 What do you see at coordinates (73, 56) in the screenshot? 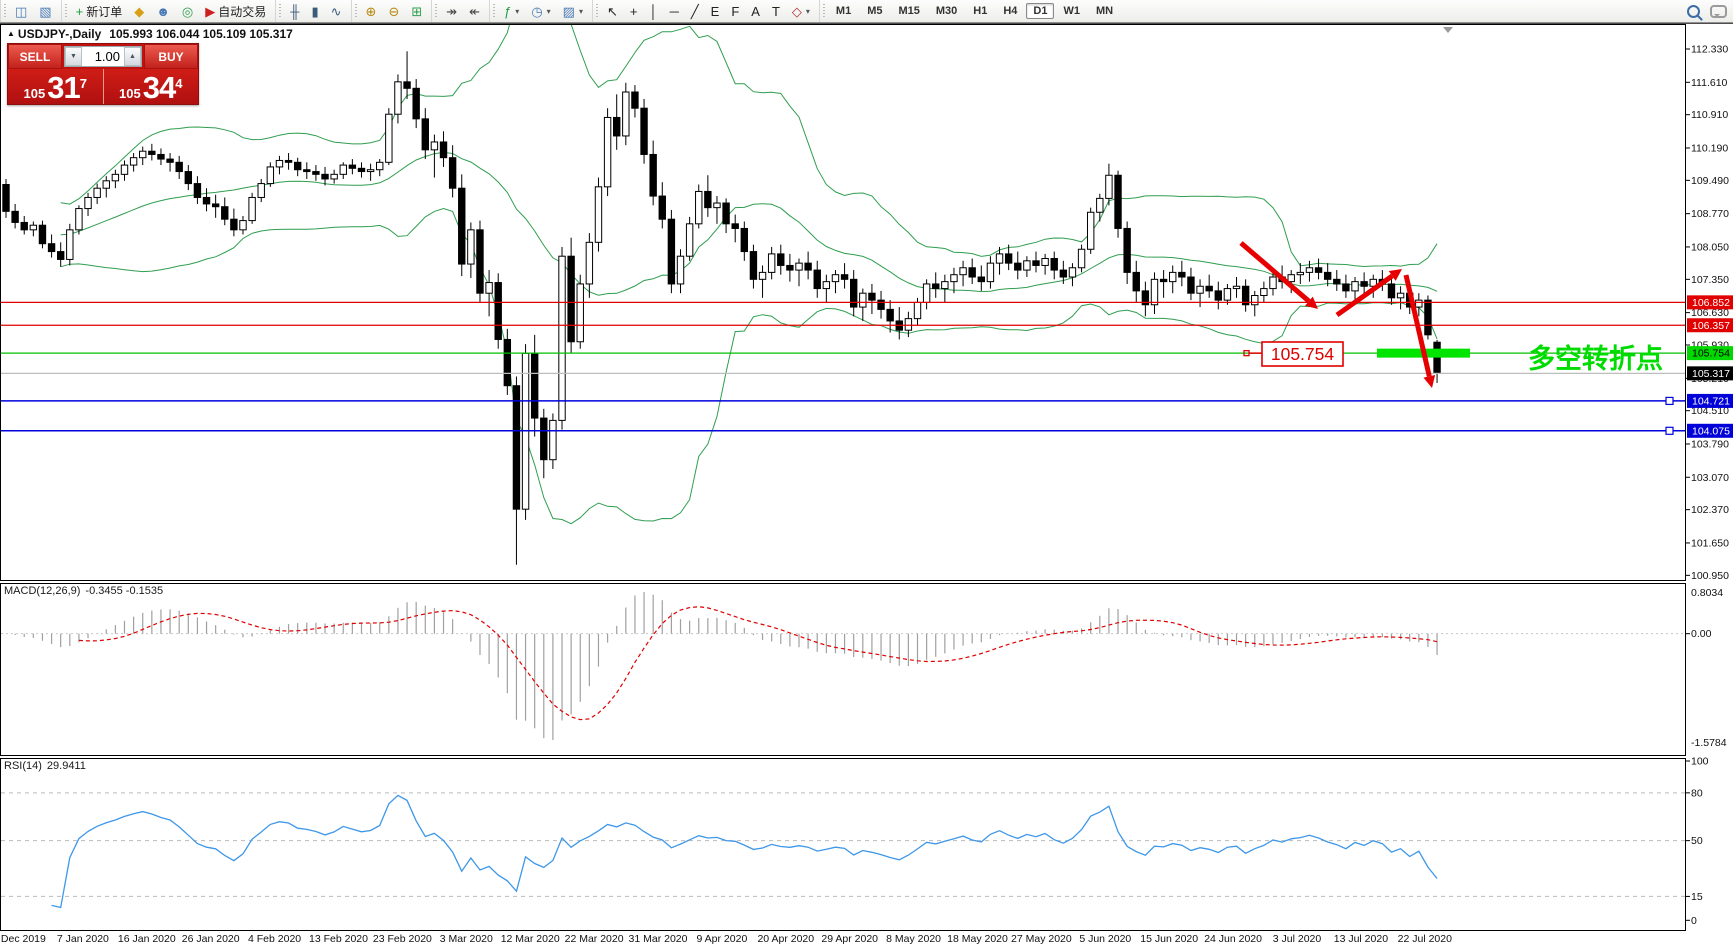
I see `volume-decrease-button: ▼` at bounding box center [73, 56].